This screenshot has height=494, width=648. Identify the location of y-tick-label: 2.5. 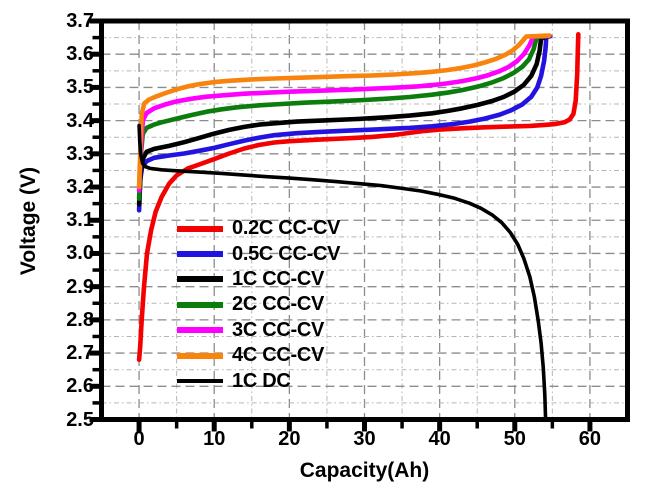
(80, 419).